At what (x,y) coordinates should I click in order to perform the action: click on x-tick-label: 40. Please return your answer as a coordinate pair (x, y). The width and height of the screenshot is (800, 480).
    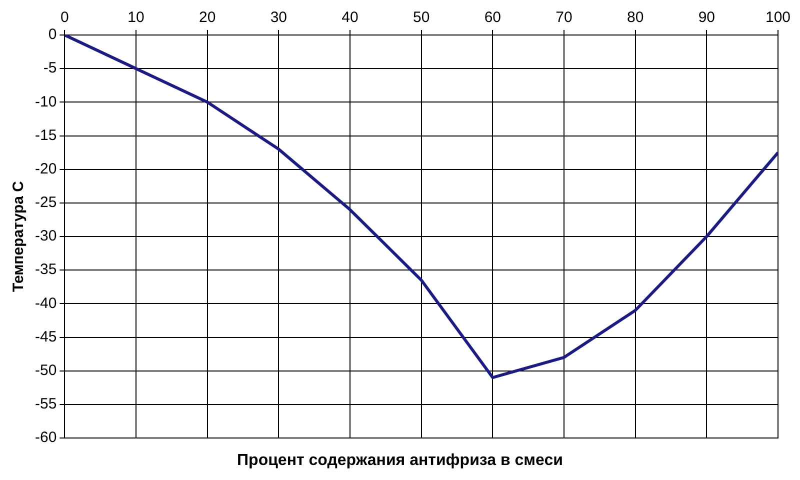
    Looking at the image, I should click on (350, 17).